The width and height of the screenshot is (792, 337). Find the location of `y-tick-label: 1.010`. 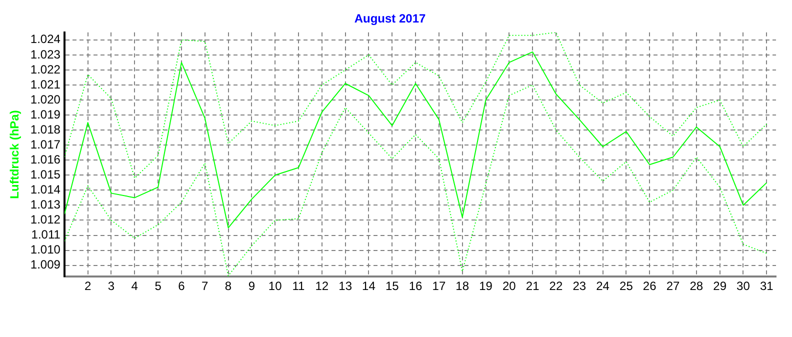

y-tick-label: 1.010 is located at coordinates (45, 249).